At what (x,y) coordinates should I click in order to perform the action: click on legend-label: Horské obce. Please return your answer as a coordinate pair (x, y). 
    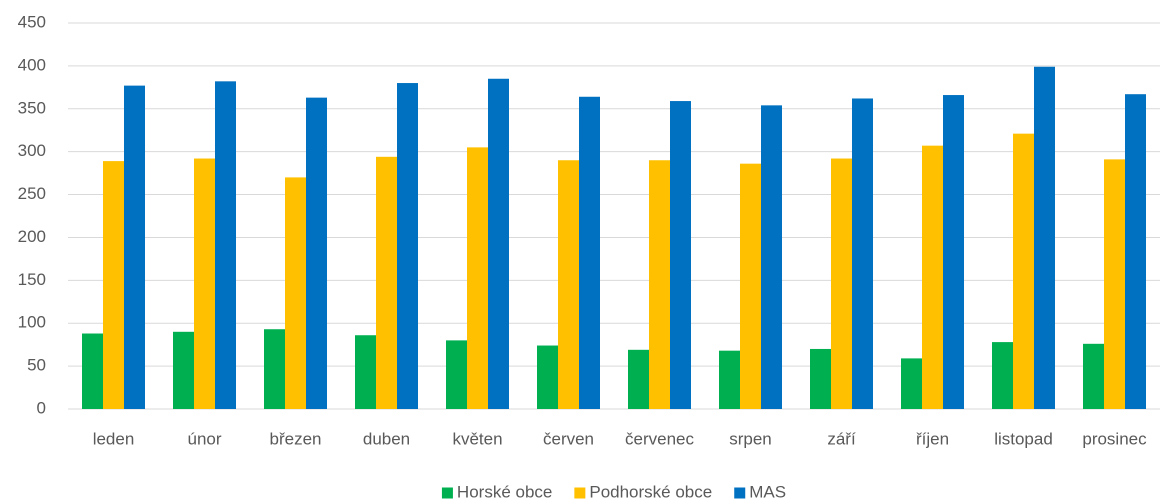
    Looking at the image, I should click on (504, 491).